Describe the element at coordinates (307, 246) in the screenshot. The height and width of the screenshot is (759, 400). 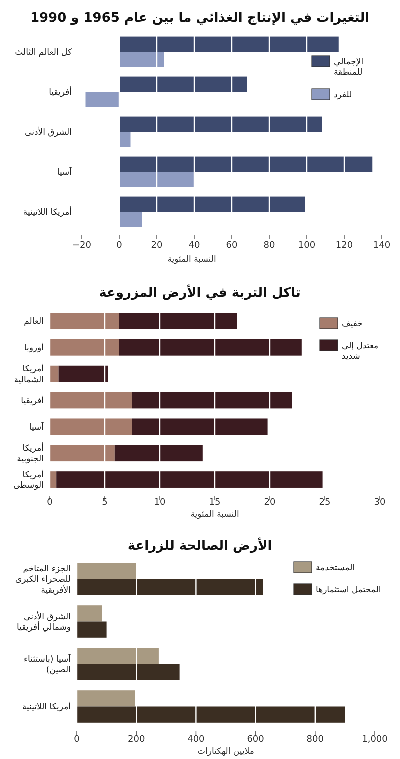
I see `x-tick-label: 100` at that location.